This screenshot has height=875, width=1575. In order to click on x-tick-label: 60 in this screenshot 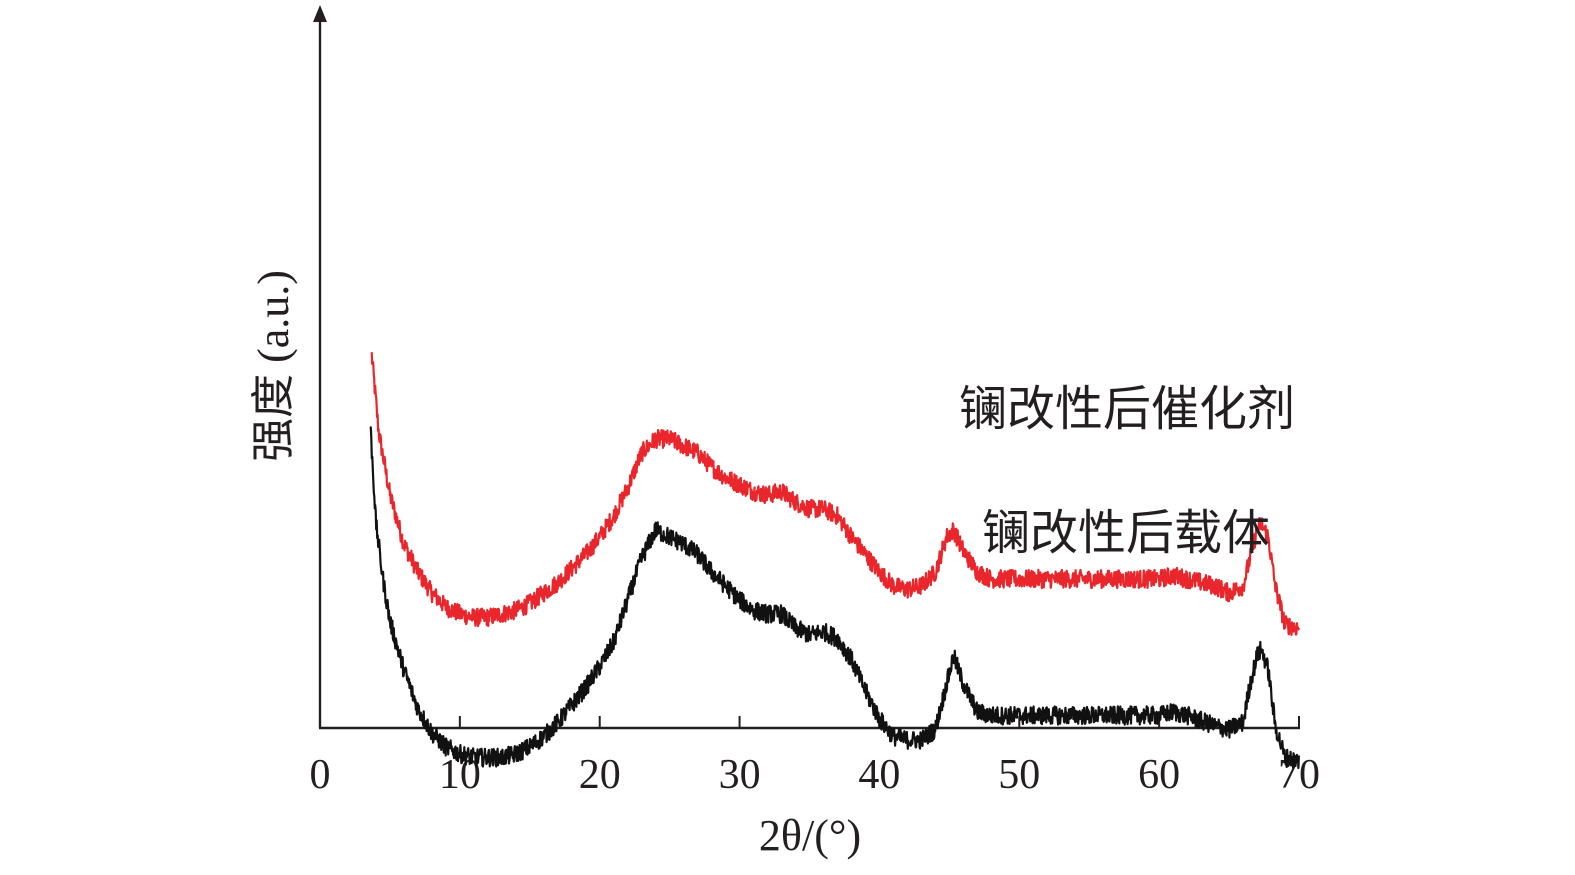, I will do `click(1159, 775)`.